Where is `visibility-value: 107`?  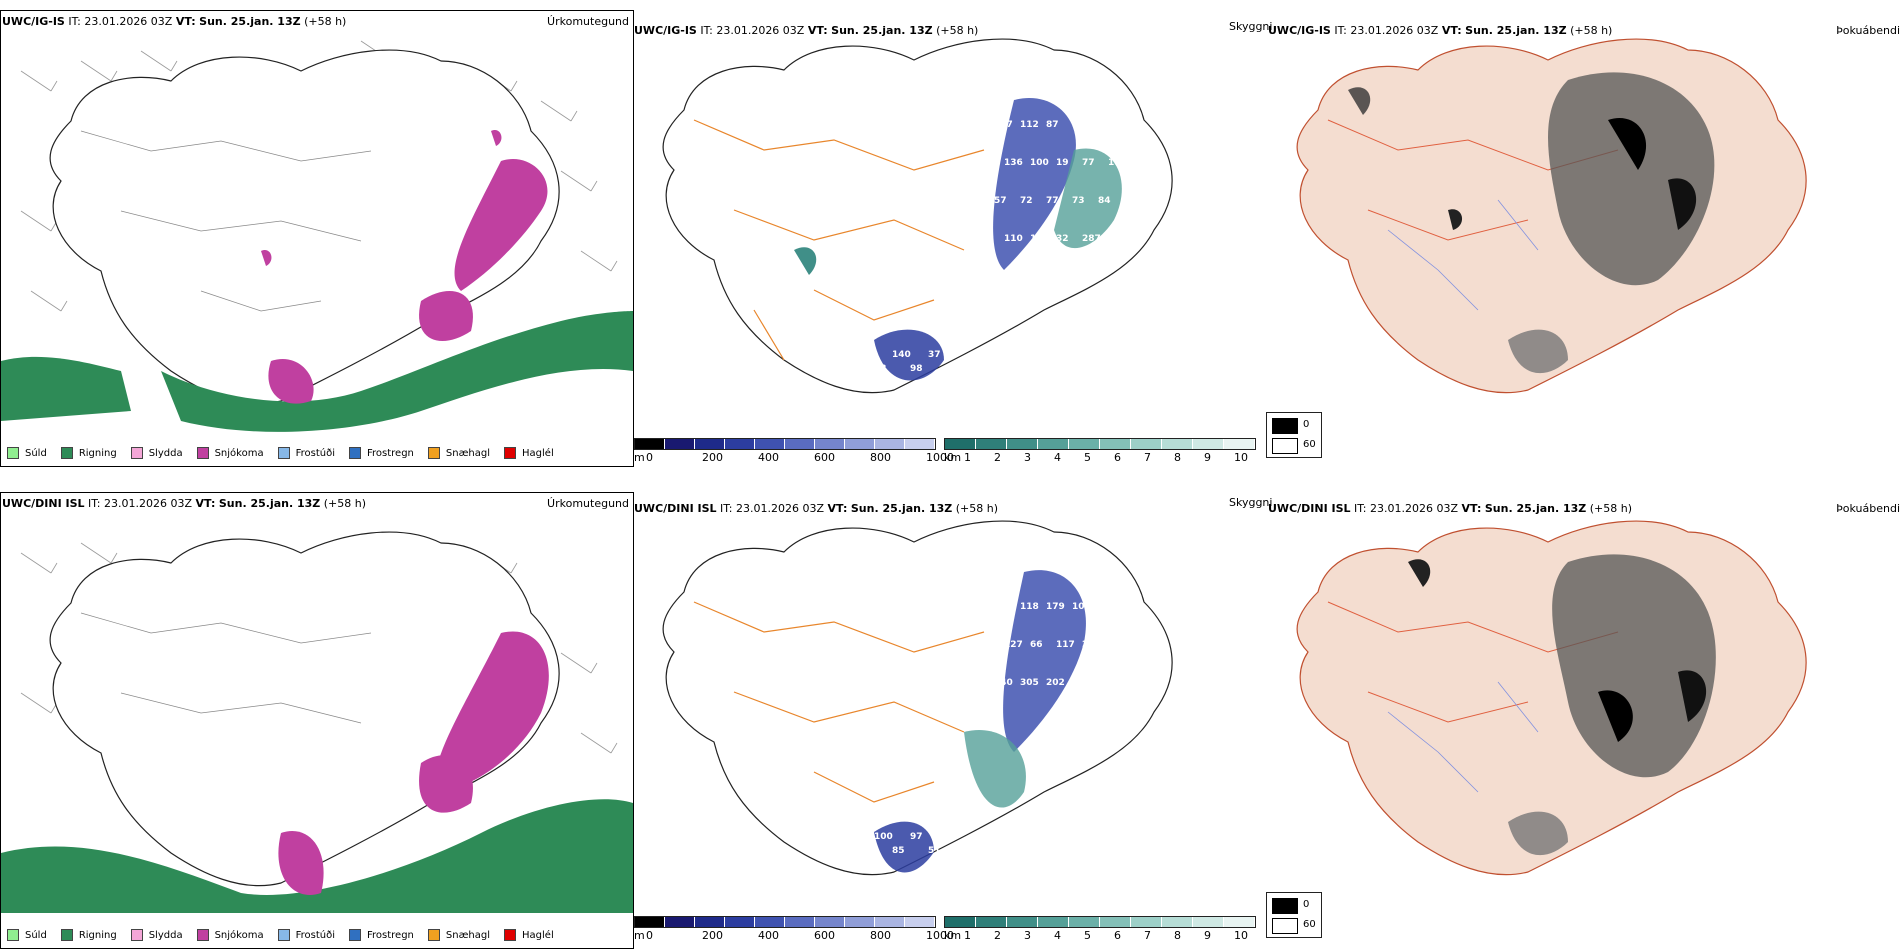
visibility-value: 107 is located at coordinates (1003, 125).